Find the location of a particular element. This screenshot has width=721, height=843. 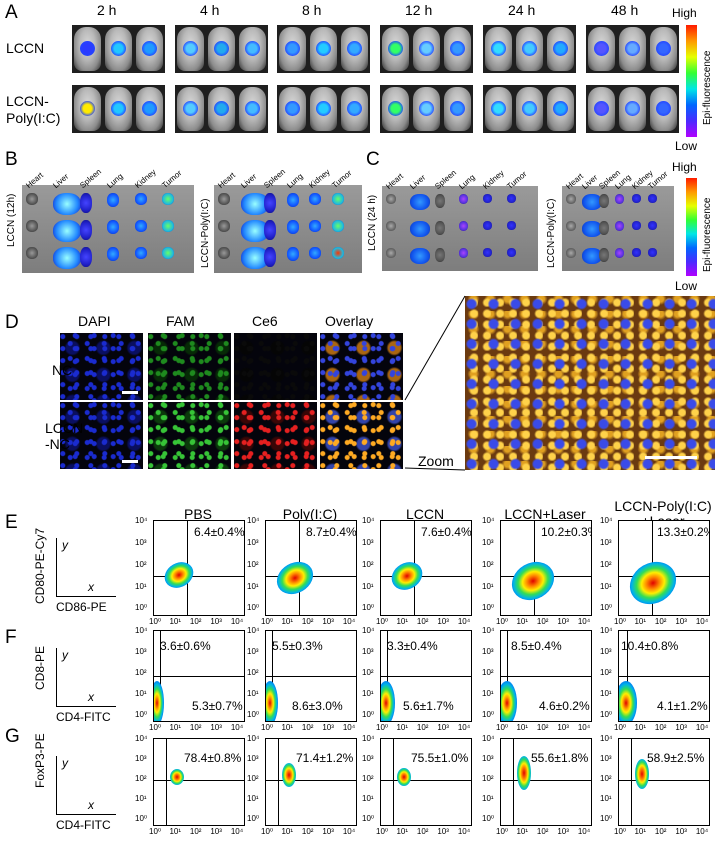

organ-image is located at coordinates (288, 229).